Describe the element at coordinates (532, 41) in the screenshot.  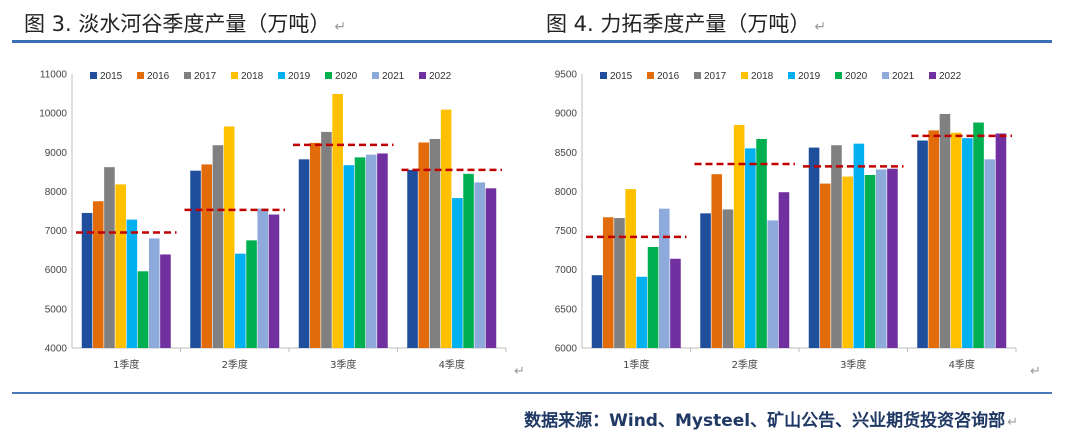
I see `top-divider` at that location.